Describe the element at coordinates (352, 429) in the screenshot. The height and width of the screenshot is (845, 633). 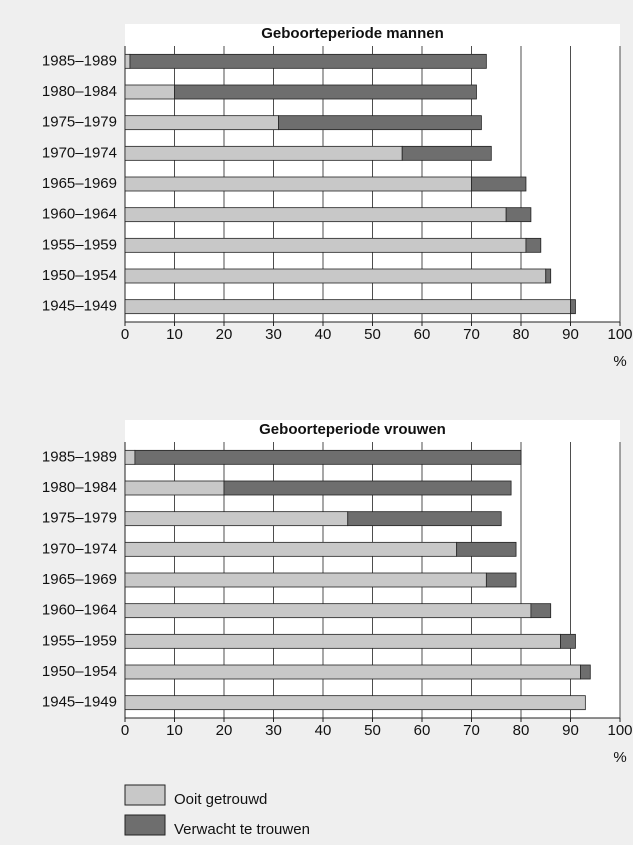
I see `chart-title: Geboorteperiode vrouwen` at that location.